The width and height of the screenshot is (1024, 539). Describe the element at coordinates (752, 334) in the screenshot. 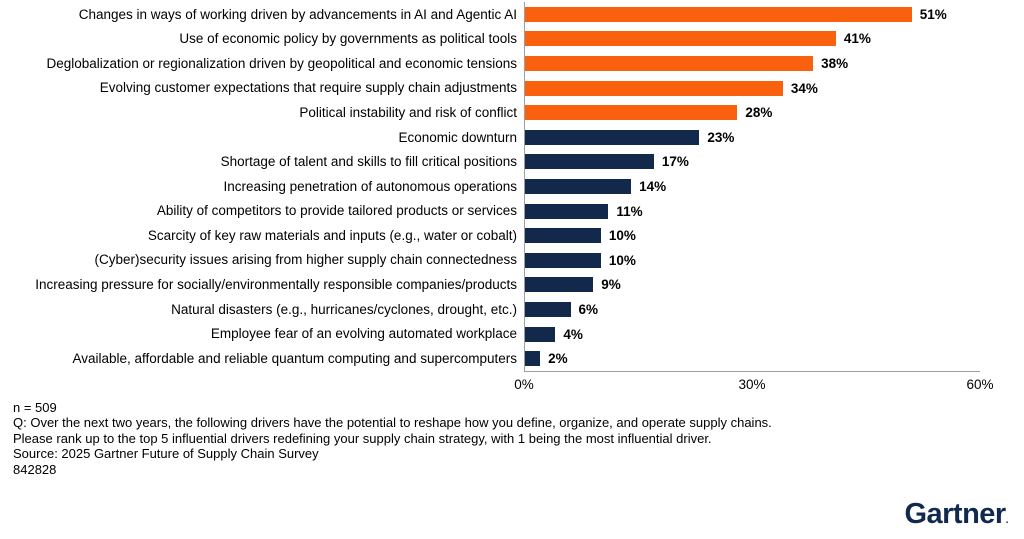

I see `bar-track: 4%` at that location.